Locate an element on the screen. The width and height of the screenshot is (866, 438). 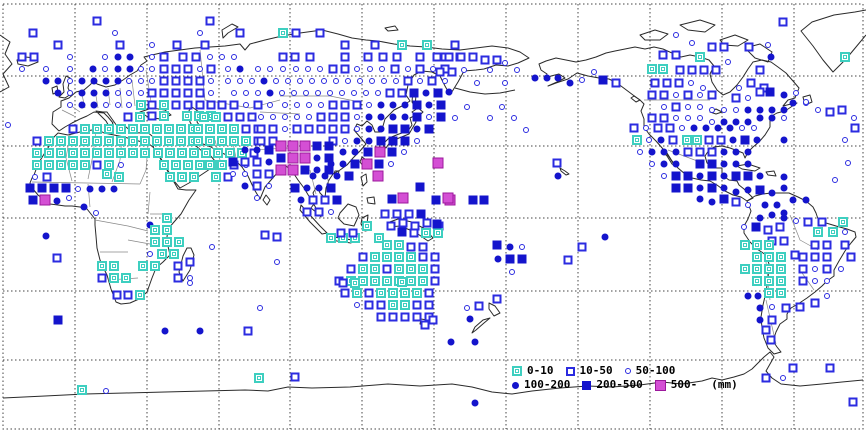
legend-item-0-10: 0-10 is located at coordinates (533, 371).